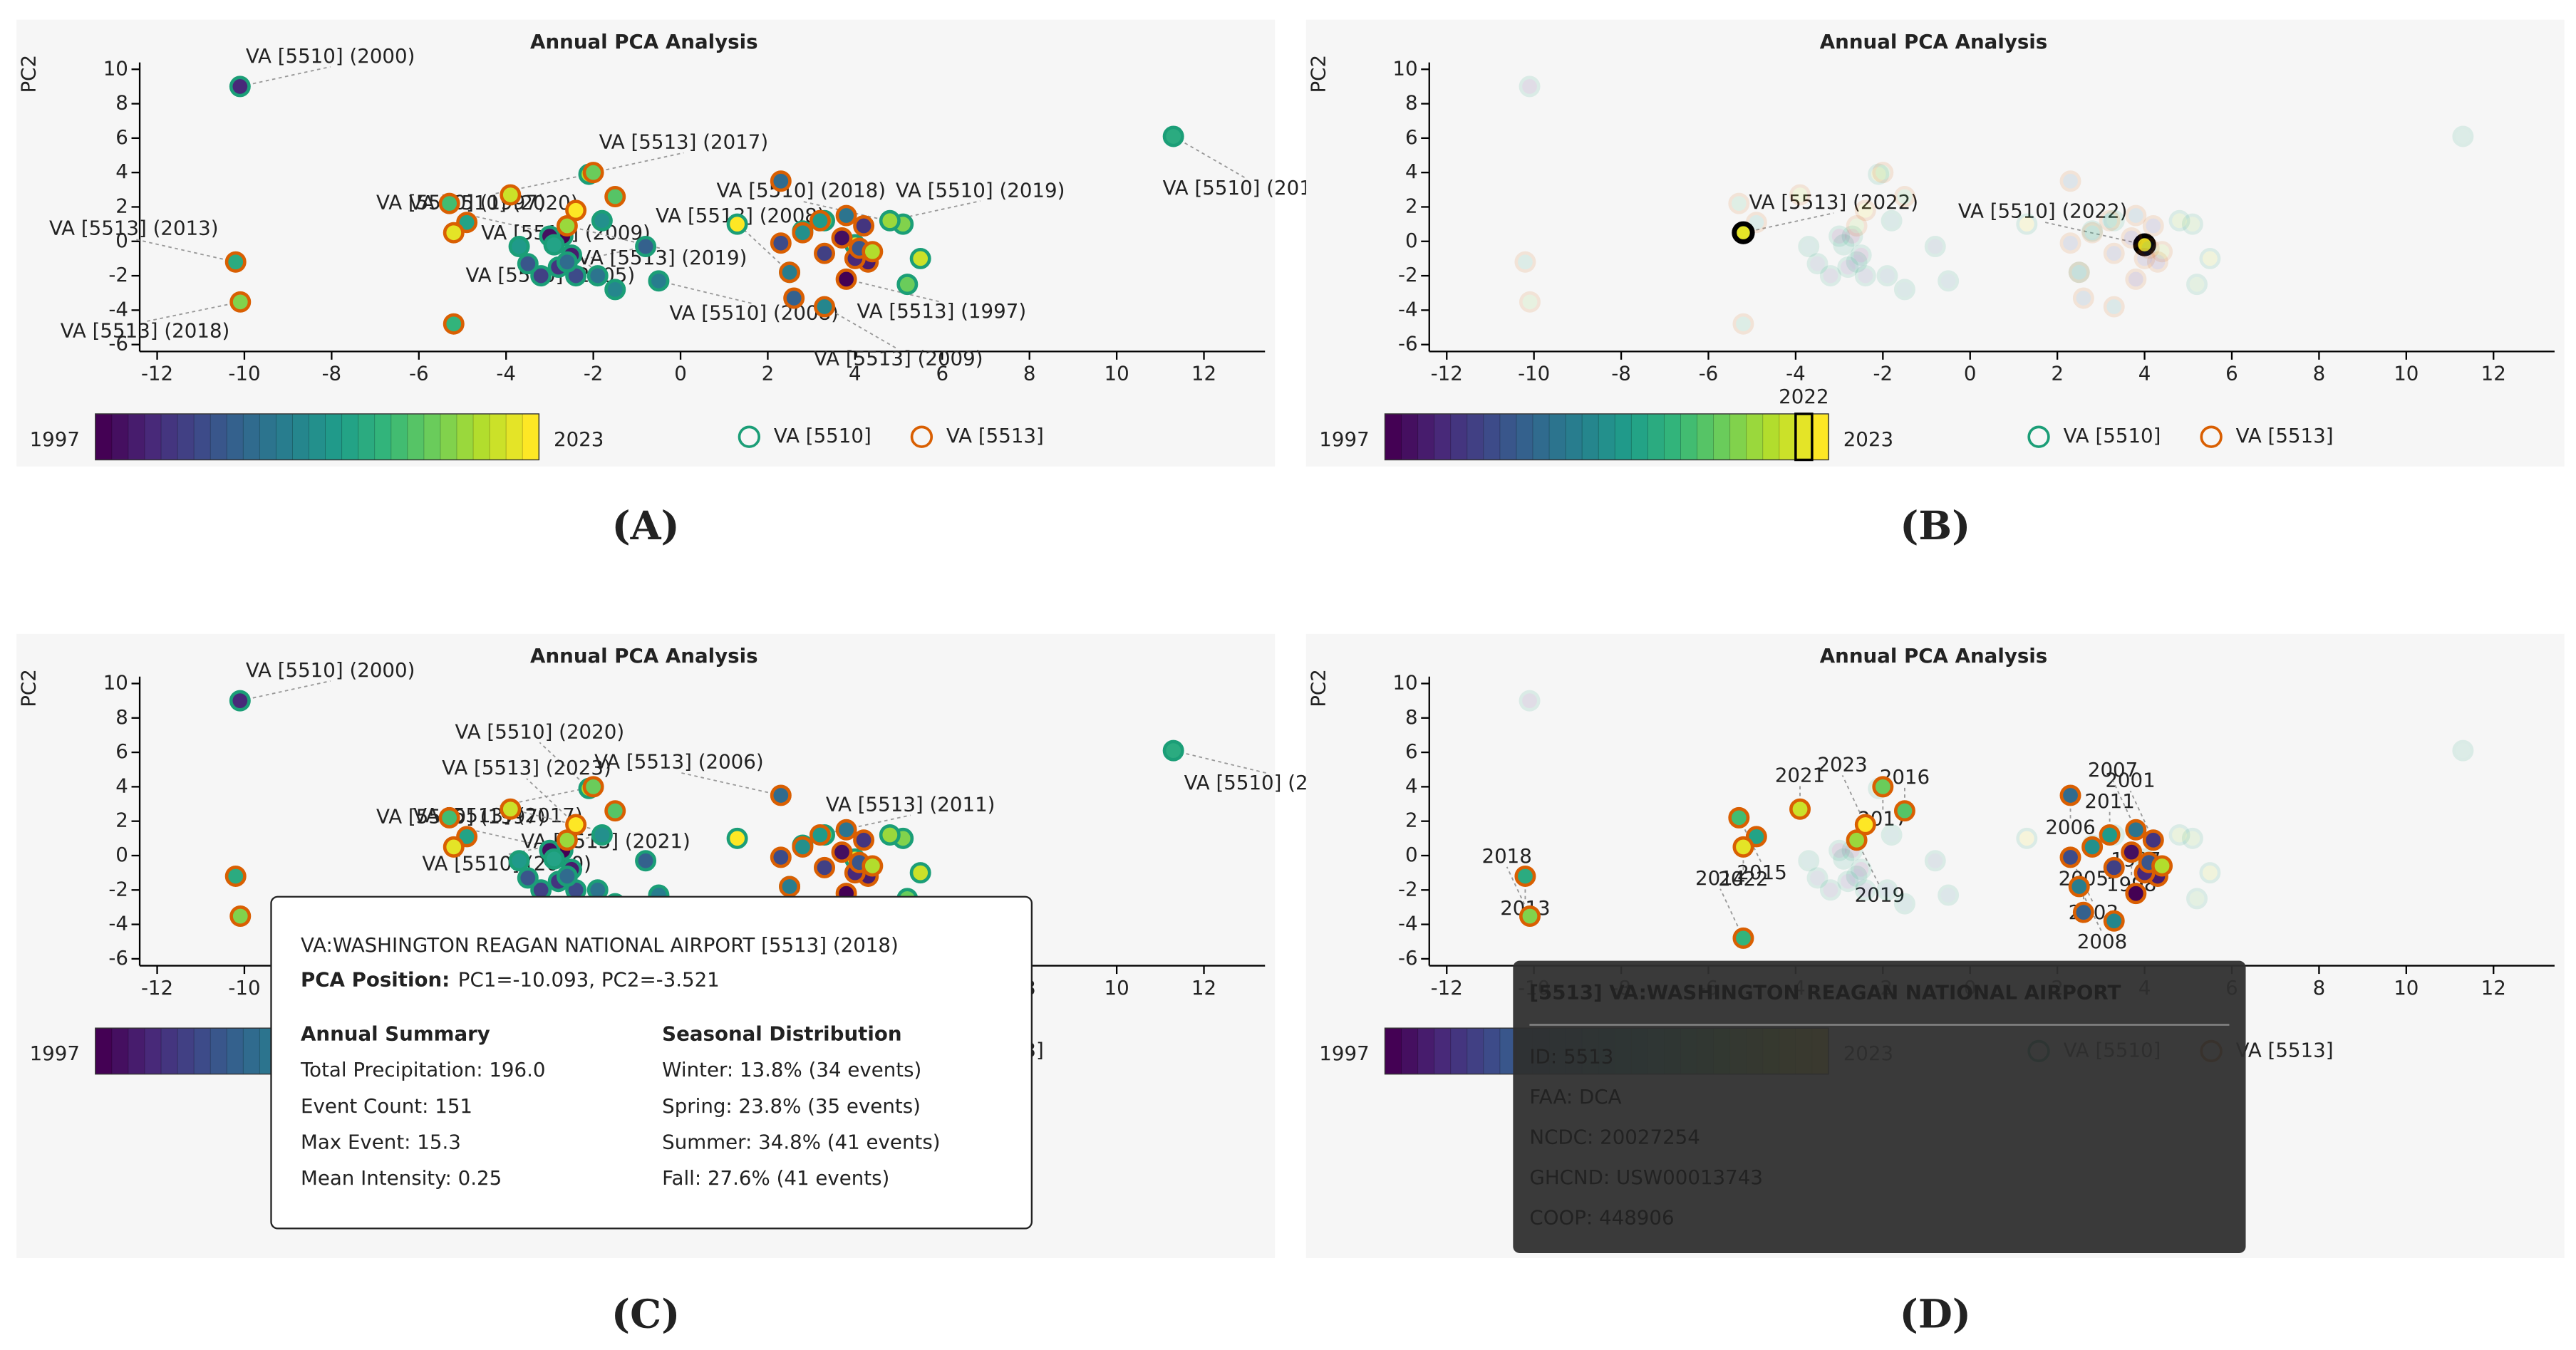 The height and width of the screenshot is (1350, 2576). I want to click on tooltip-line: Mean Intensity: 0.25, so click(401, 1178).